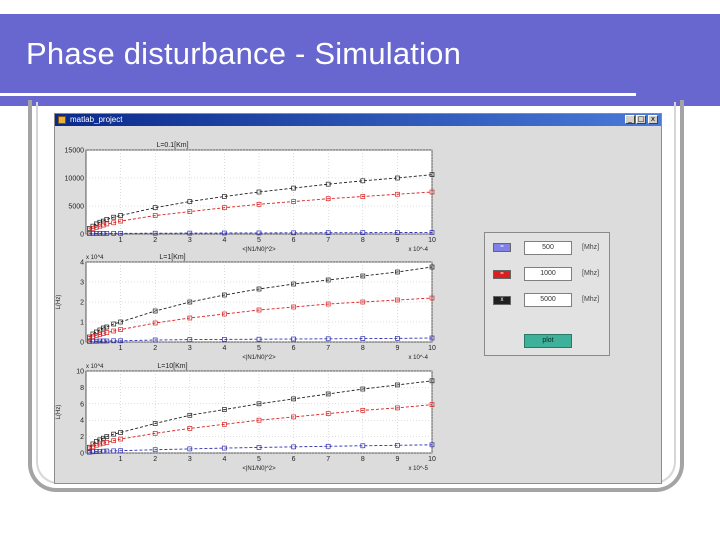 The height and width of the screenshot is (540, 720). Describe the element at coordinates (259, 459) in the screenshot. I see `plot-3-xtick-label: 5` at that location.